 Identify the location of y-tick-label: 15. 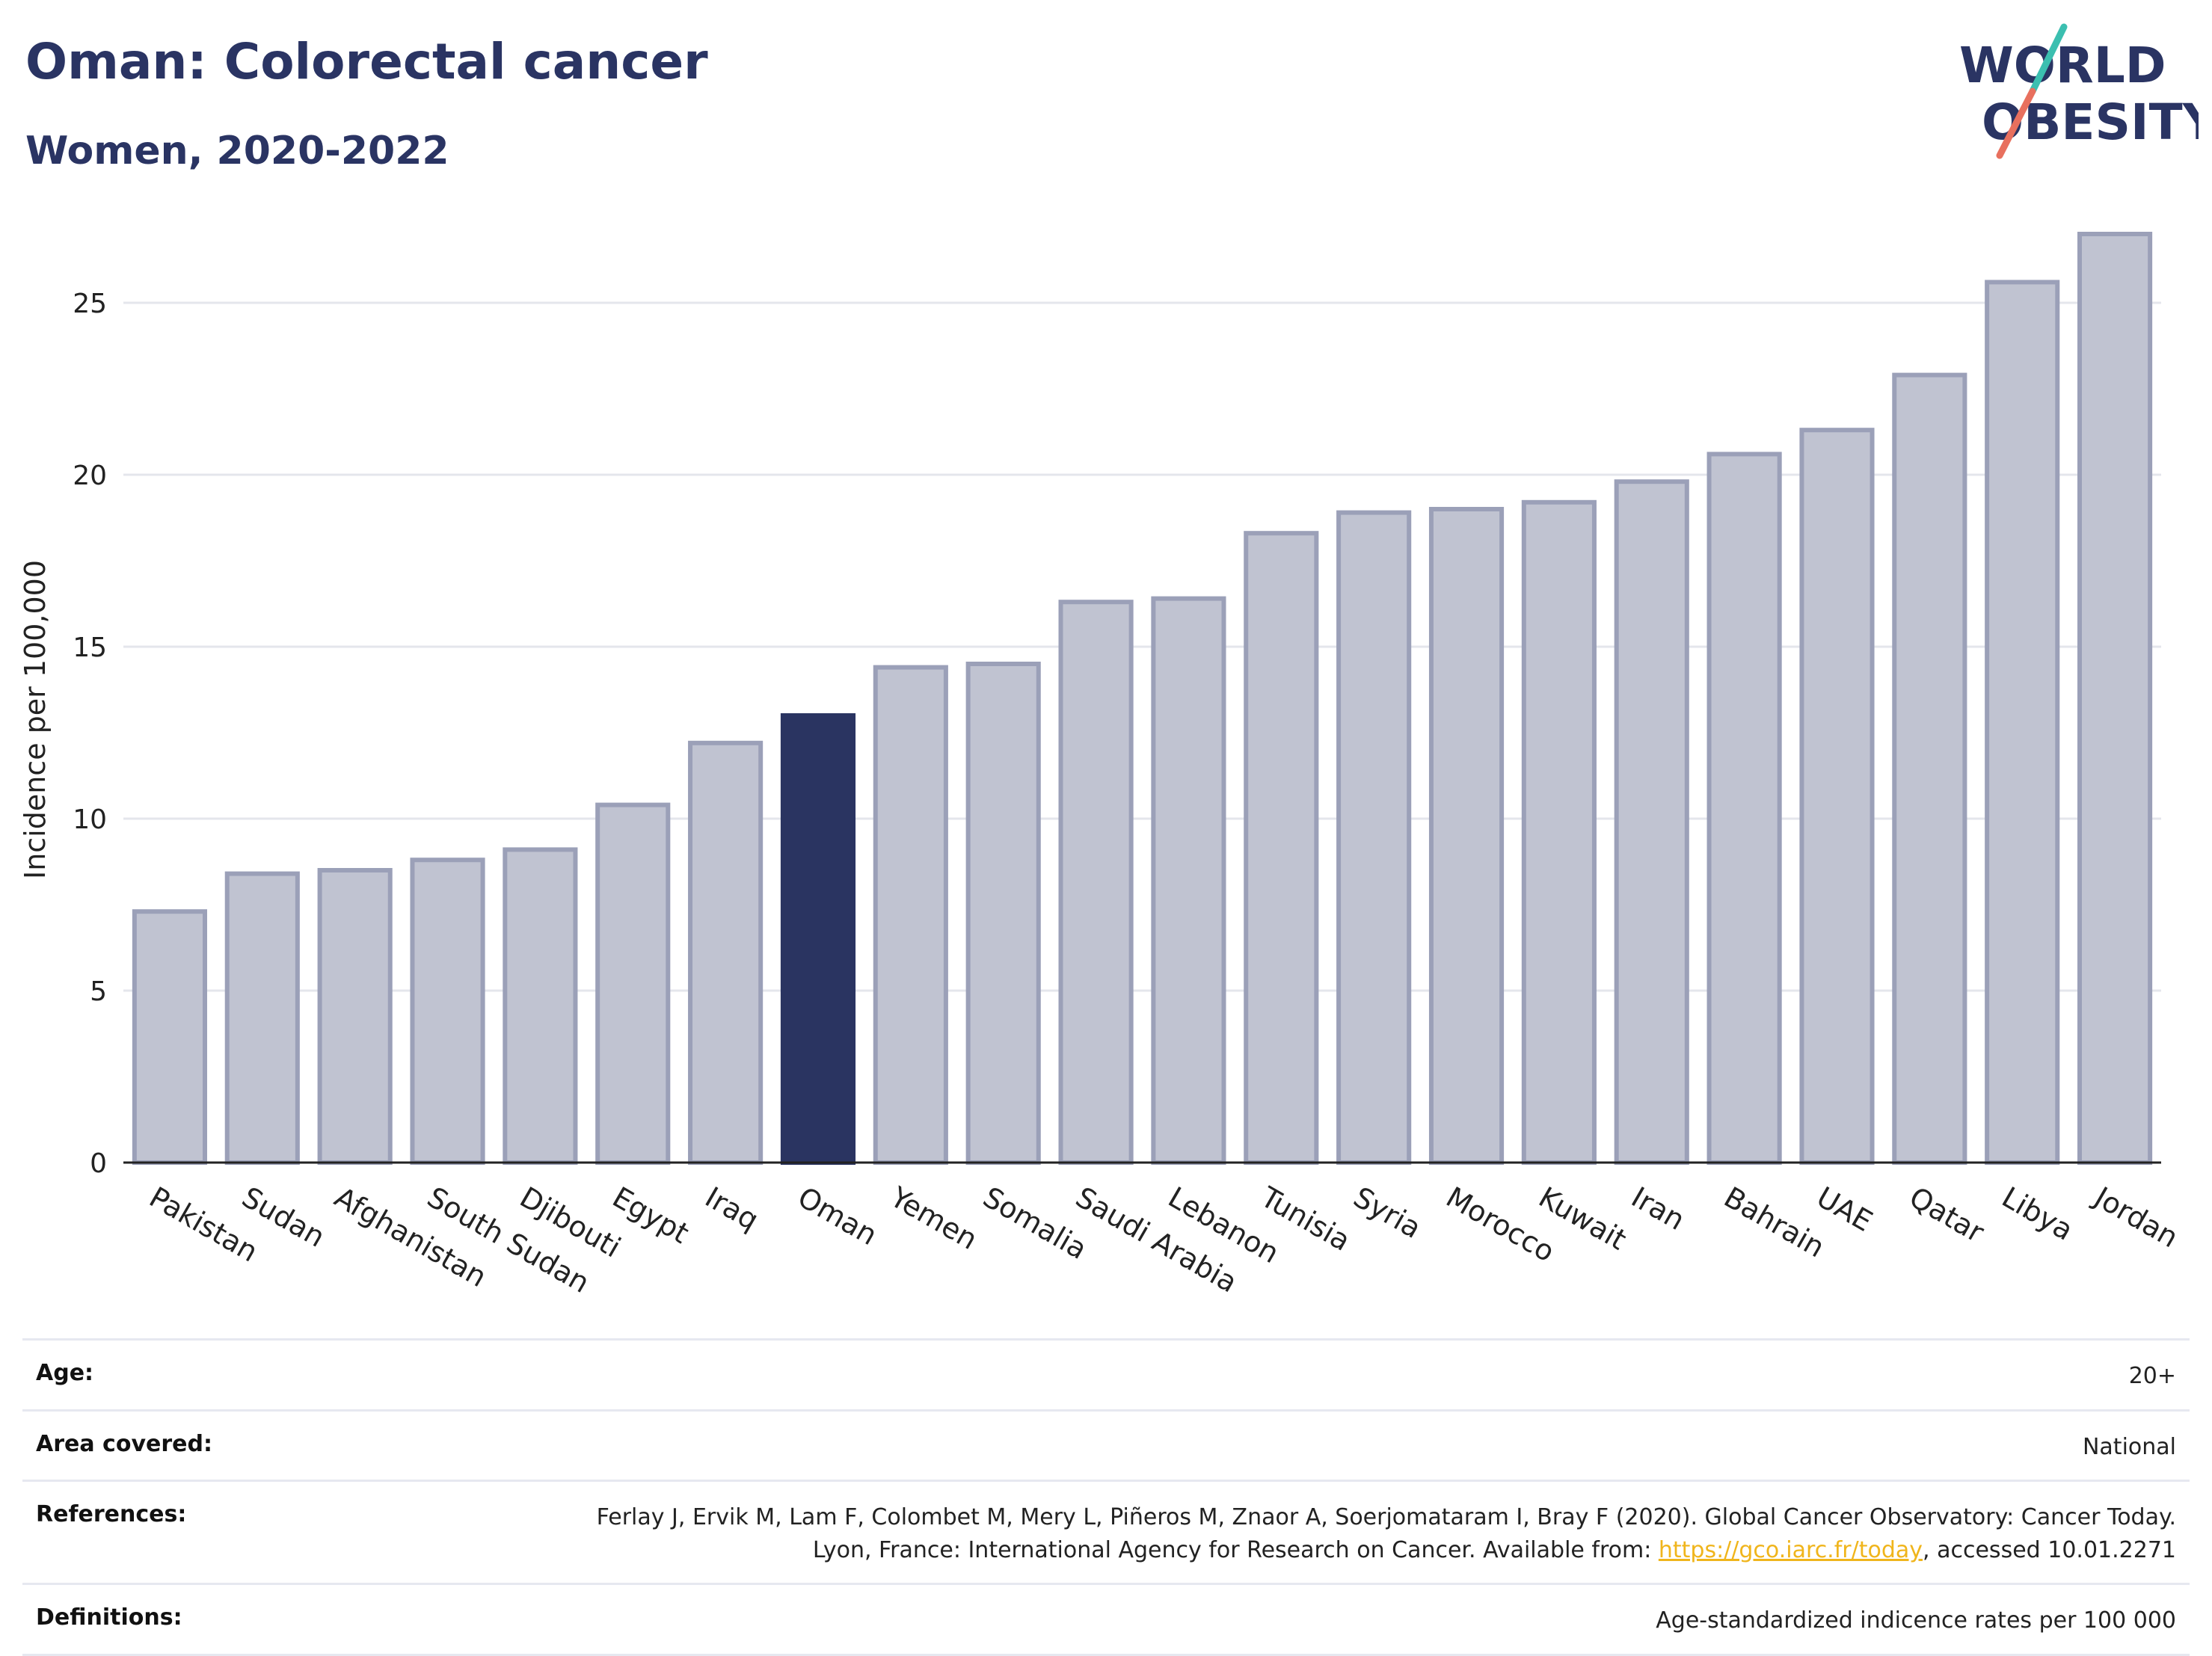
(90, 647).